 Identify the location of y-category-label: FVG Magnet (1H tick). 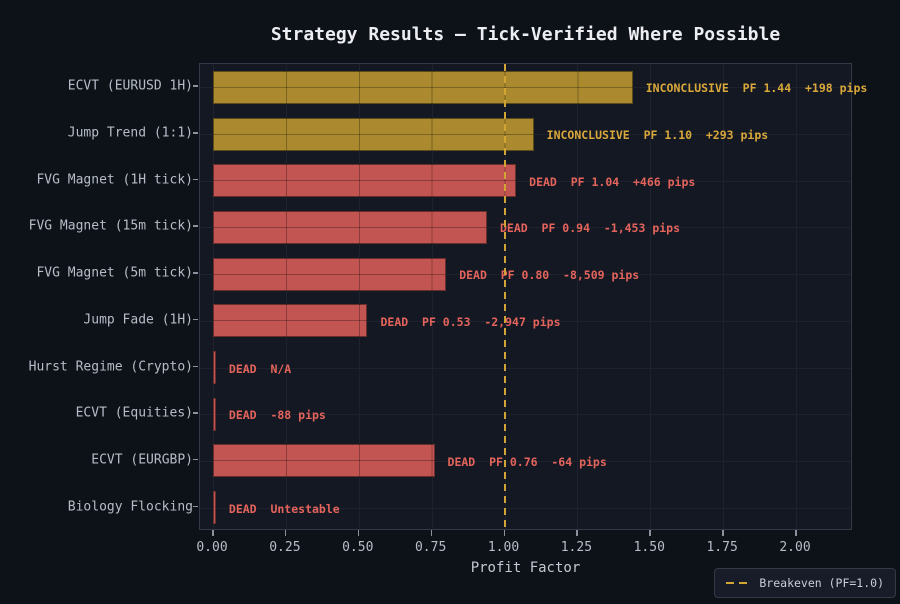
(114, 180).